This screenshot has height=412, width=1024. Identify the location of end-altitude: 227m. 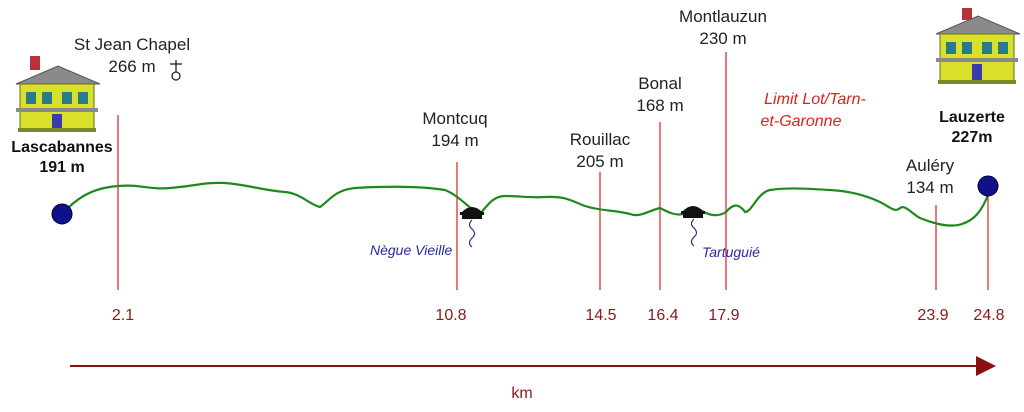
(972, 137).